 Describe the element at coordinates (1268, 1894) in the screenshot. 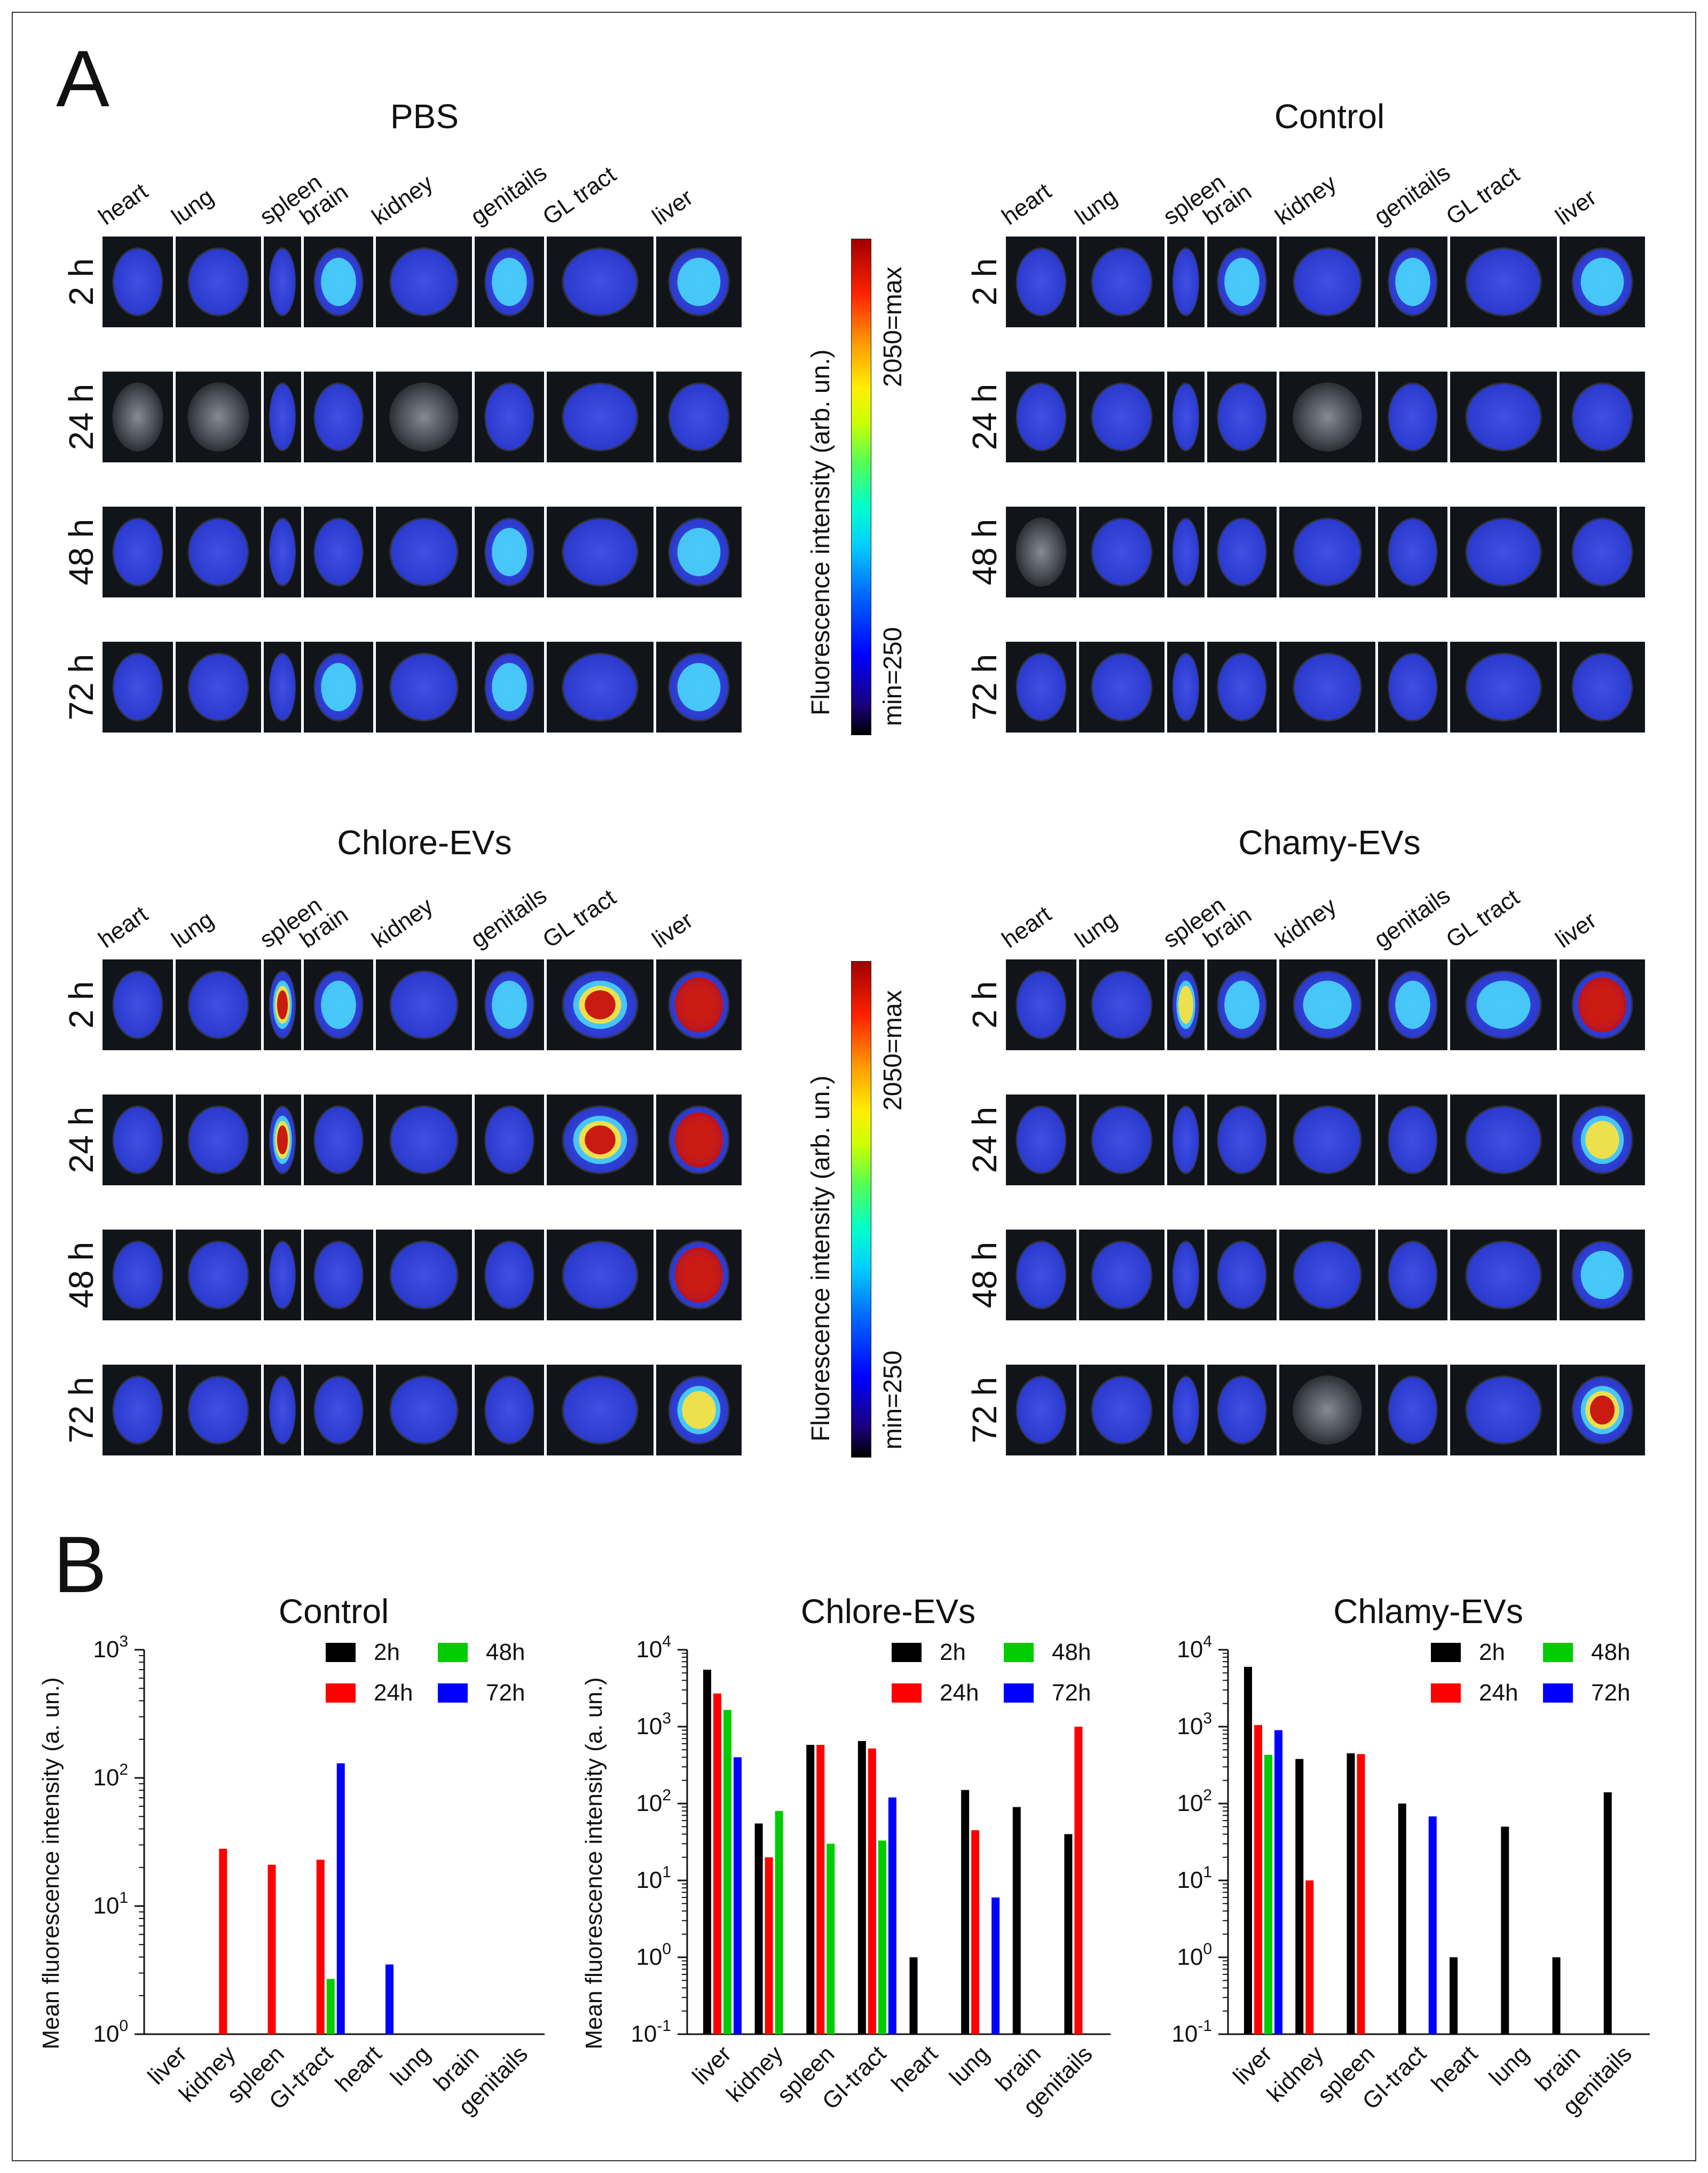

I see `bar-48h-liver` at that location.